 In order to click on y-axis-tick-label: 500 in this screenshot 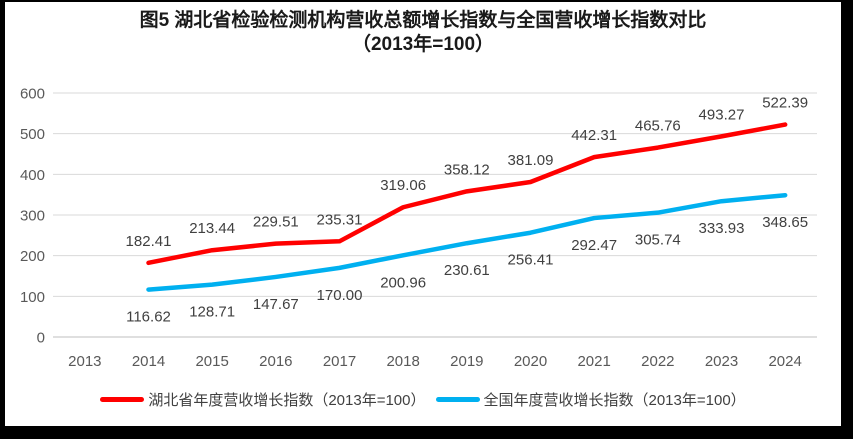, I will do `click(32, 134)`.